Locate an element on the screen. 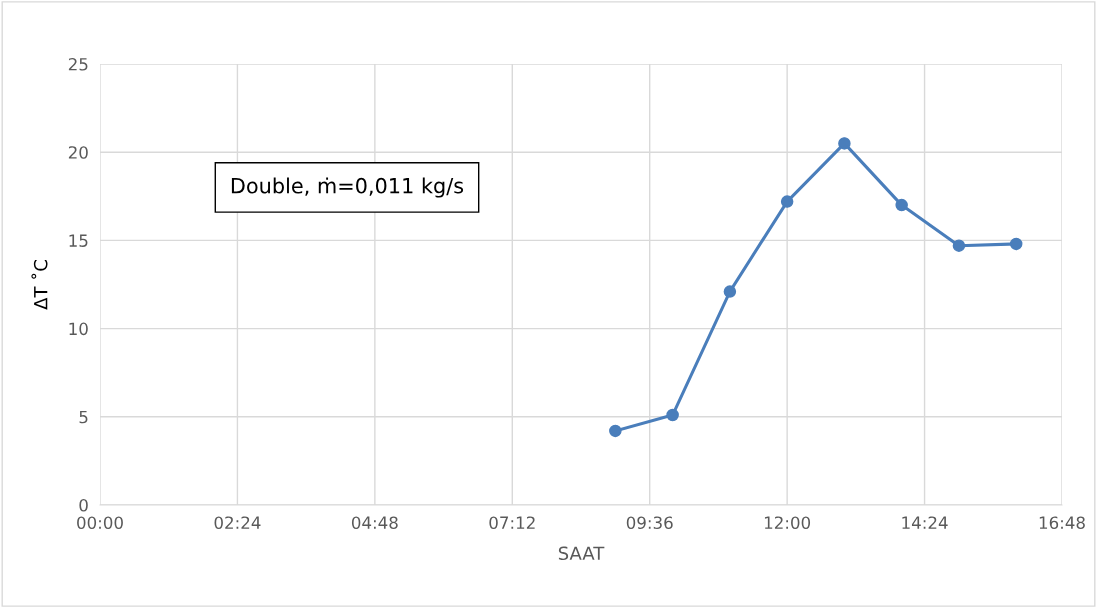  y-tick-label: 25 is located at coordinates (78, 64).